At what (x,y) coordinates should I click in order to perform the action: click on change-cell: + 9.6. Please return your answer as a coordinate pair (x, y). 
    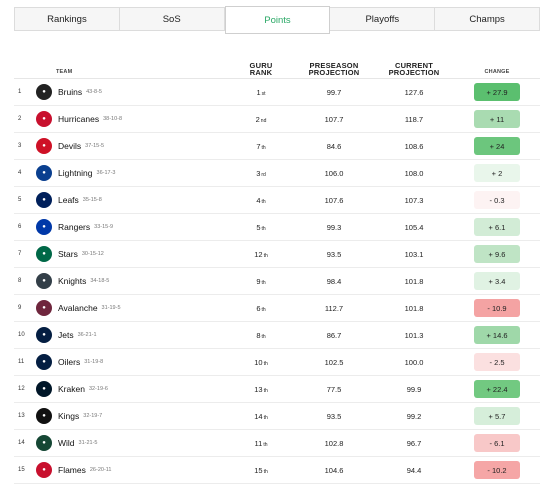
    Looking at the image, I should click on (497, 254).